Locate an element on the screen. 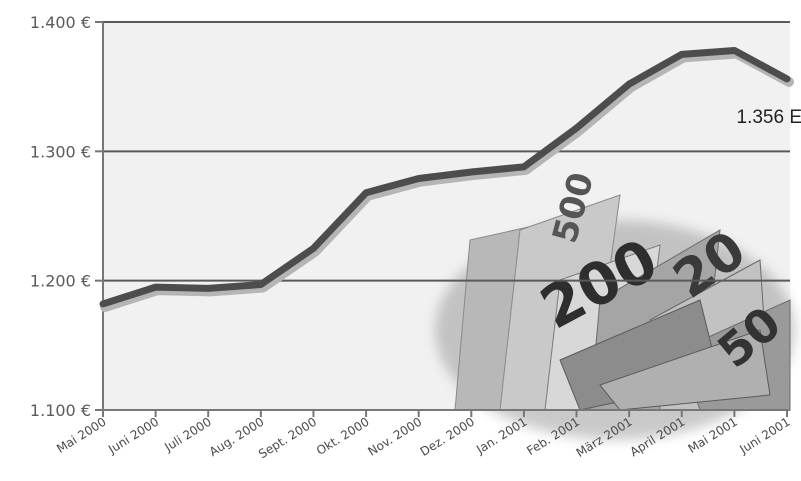  last-value-label: 1.356 E is located at coordinates (769, 117).